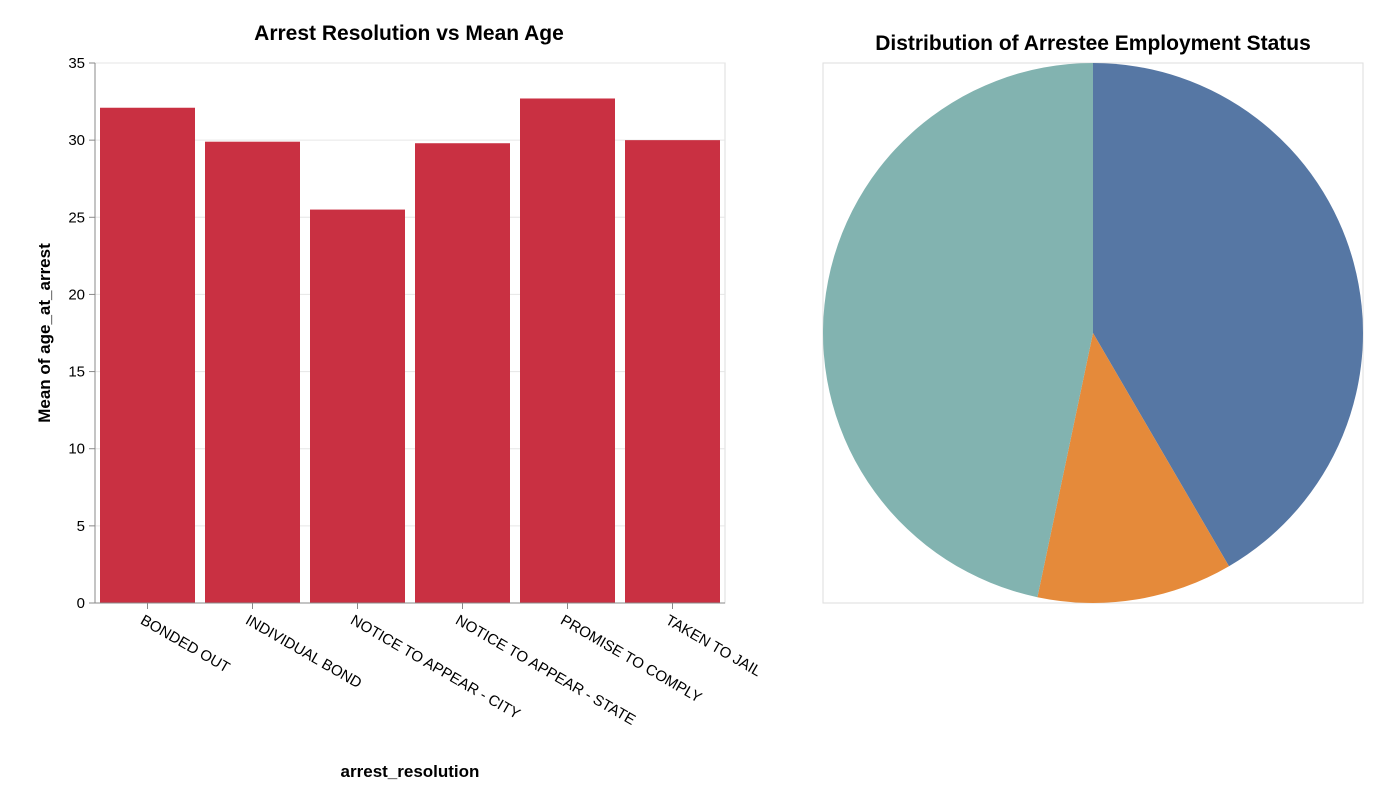 The width and height of the screenshot is (1378, 792). What do you see at coordinates (185, 644) in the screenshot?
I see `x-tick-label: BONDED OUT` at bounding box center [185, 644].